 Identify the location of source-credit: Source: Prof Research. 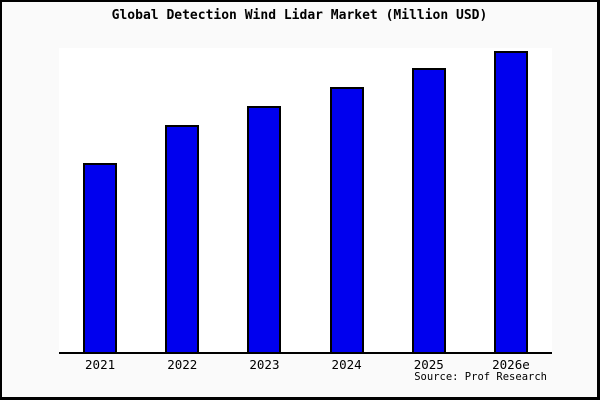
(480, 377).